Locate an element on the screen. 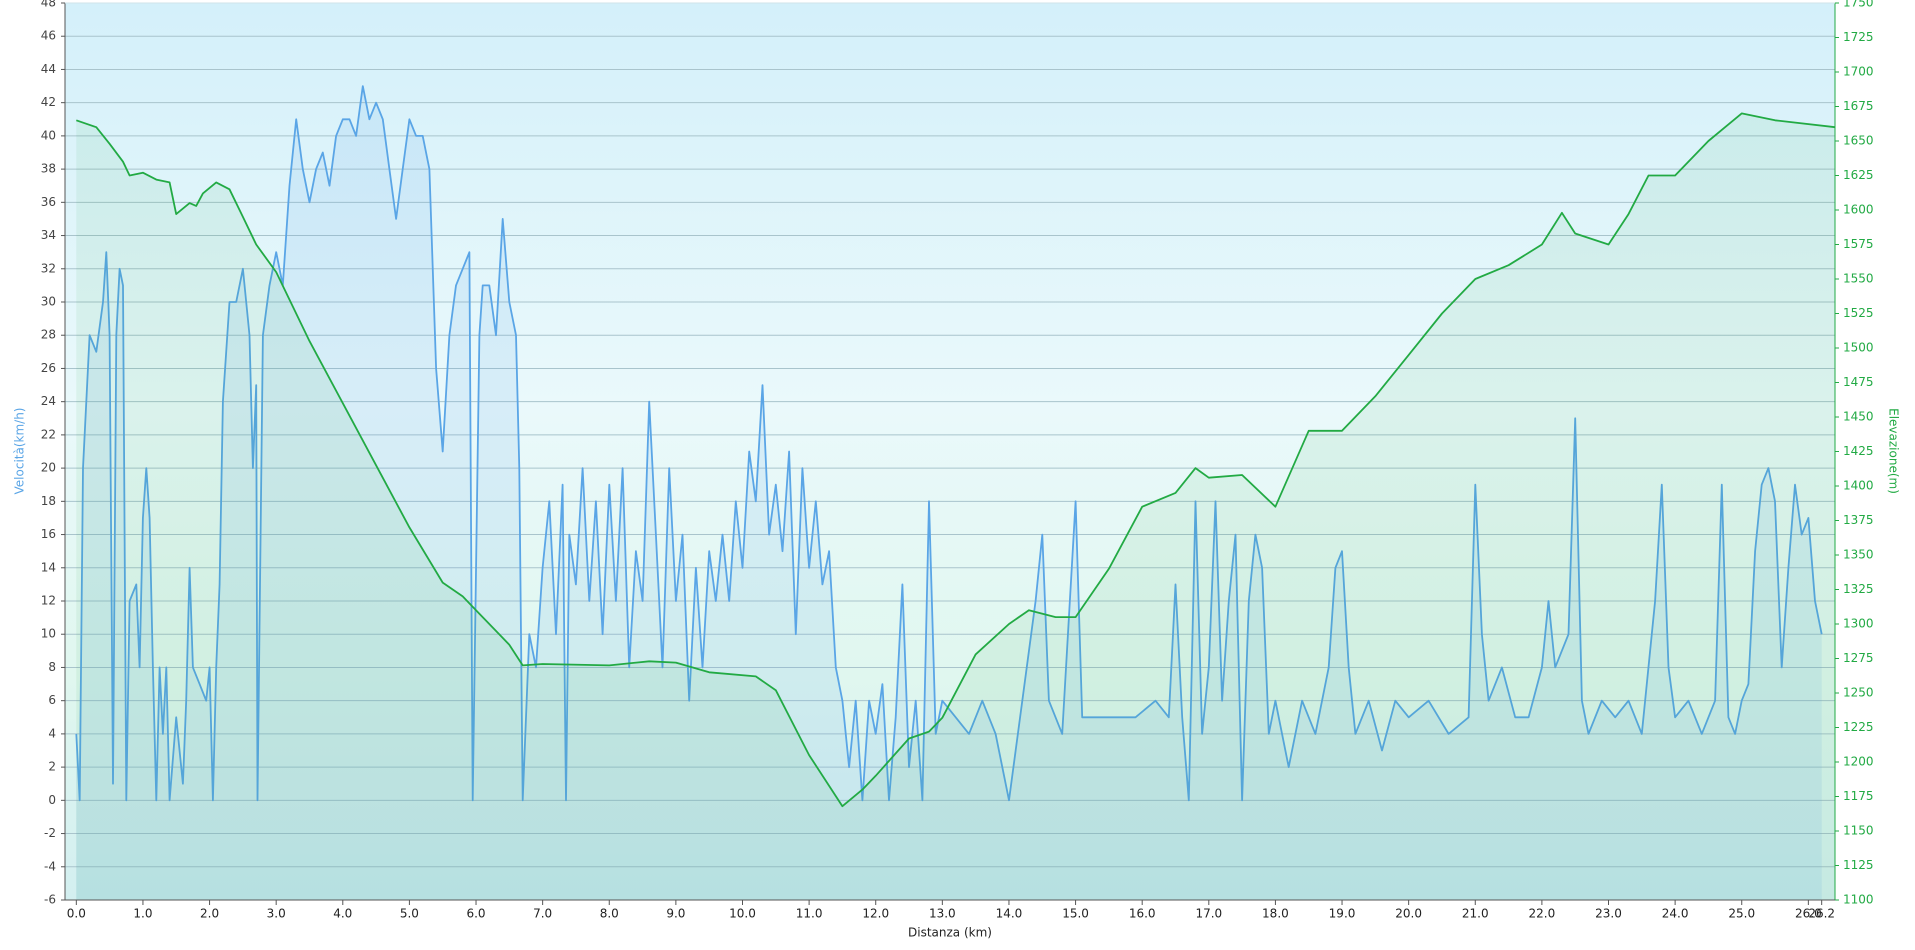 The image size is (1915, 950). y2-tick-label: 1600 is located at coordinates (1858, 210).